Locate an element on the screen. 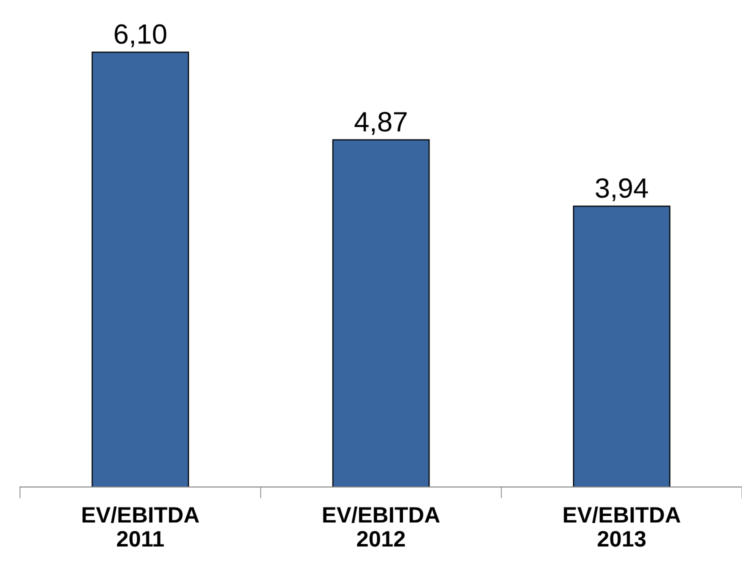 Image resolution: width=742 pixels, height=584 pixels. data-label: 6,10 is located at coordinates (140, 36).